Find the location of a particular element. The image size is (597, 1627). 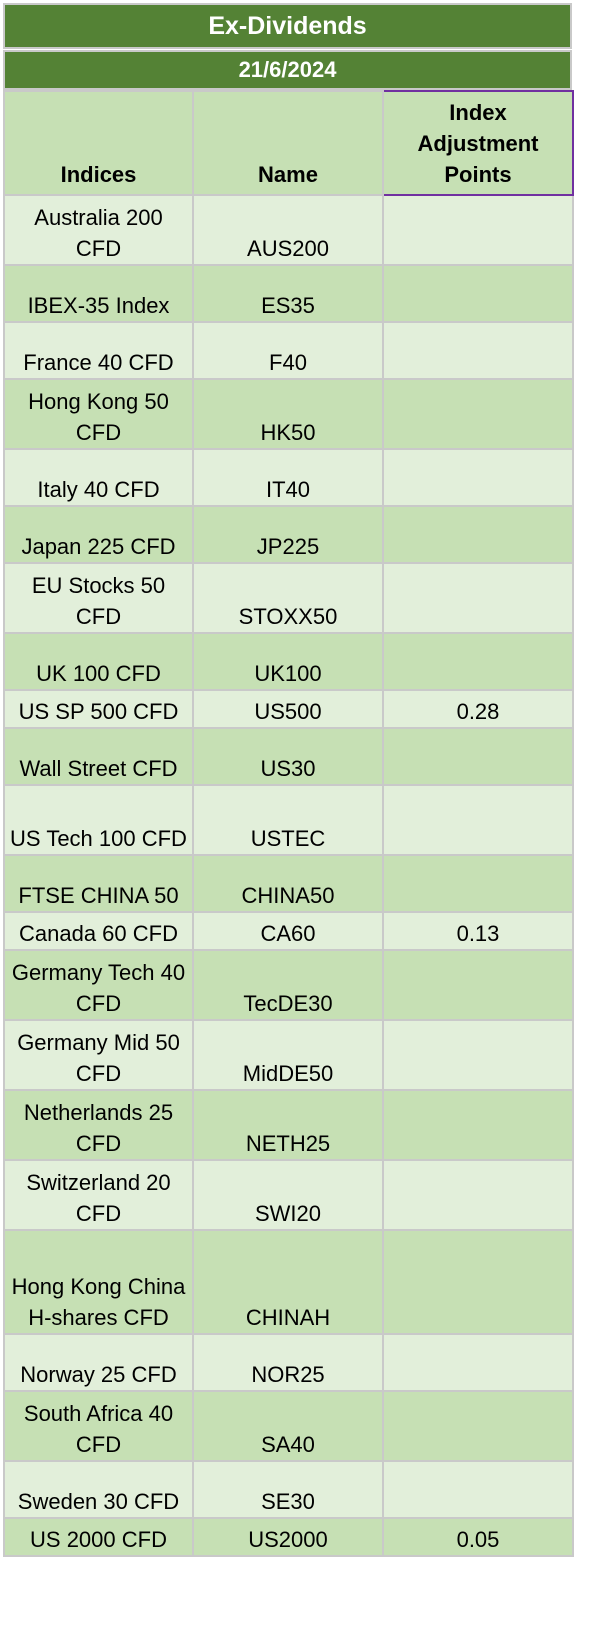

cell-index: EU Stocks 50 CFD is located at coordinates (98, 598).